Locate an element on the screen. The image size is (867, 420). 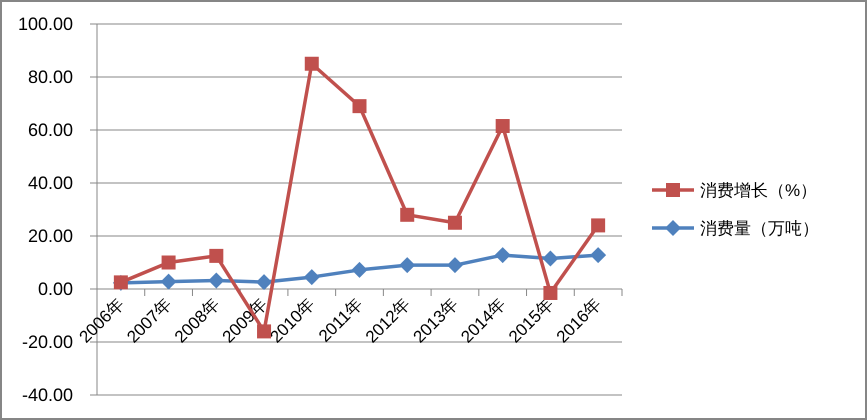
y-tick-label: 100.00 is located at coordinates (45, 24).